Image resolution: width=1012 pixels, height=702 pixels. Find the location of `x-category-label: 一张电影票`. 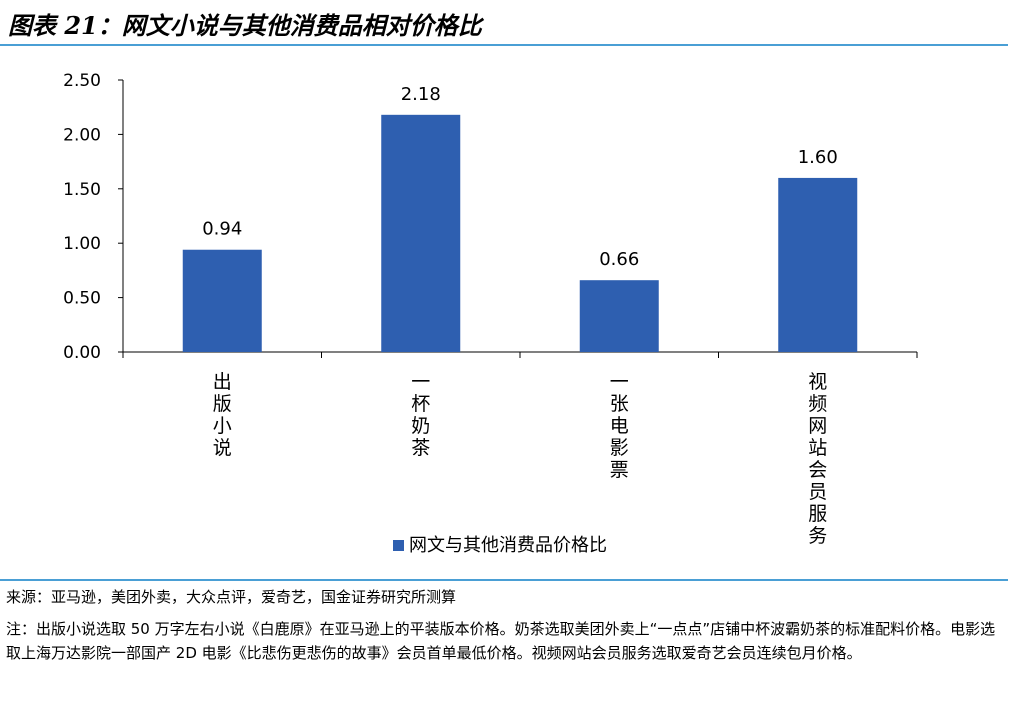

x-category-label: 一张电影票 is located at coordinates (619, 426).